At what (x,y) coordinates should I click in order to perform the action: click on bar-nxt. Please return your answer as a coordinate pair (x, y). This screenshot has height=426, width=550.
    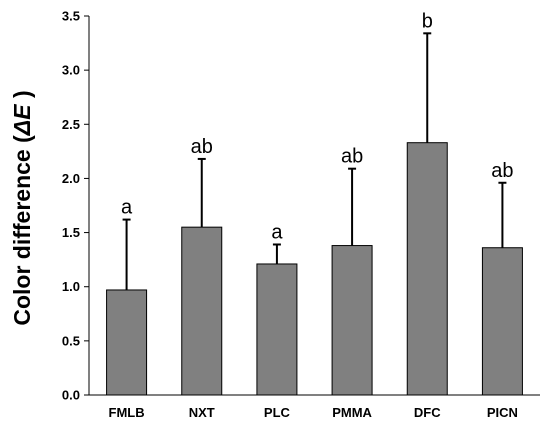
    Looking at the image, I should click on (202, 311).